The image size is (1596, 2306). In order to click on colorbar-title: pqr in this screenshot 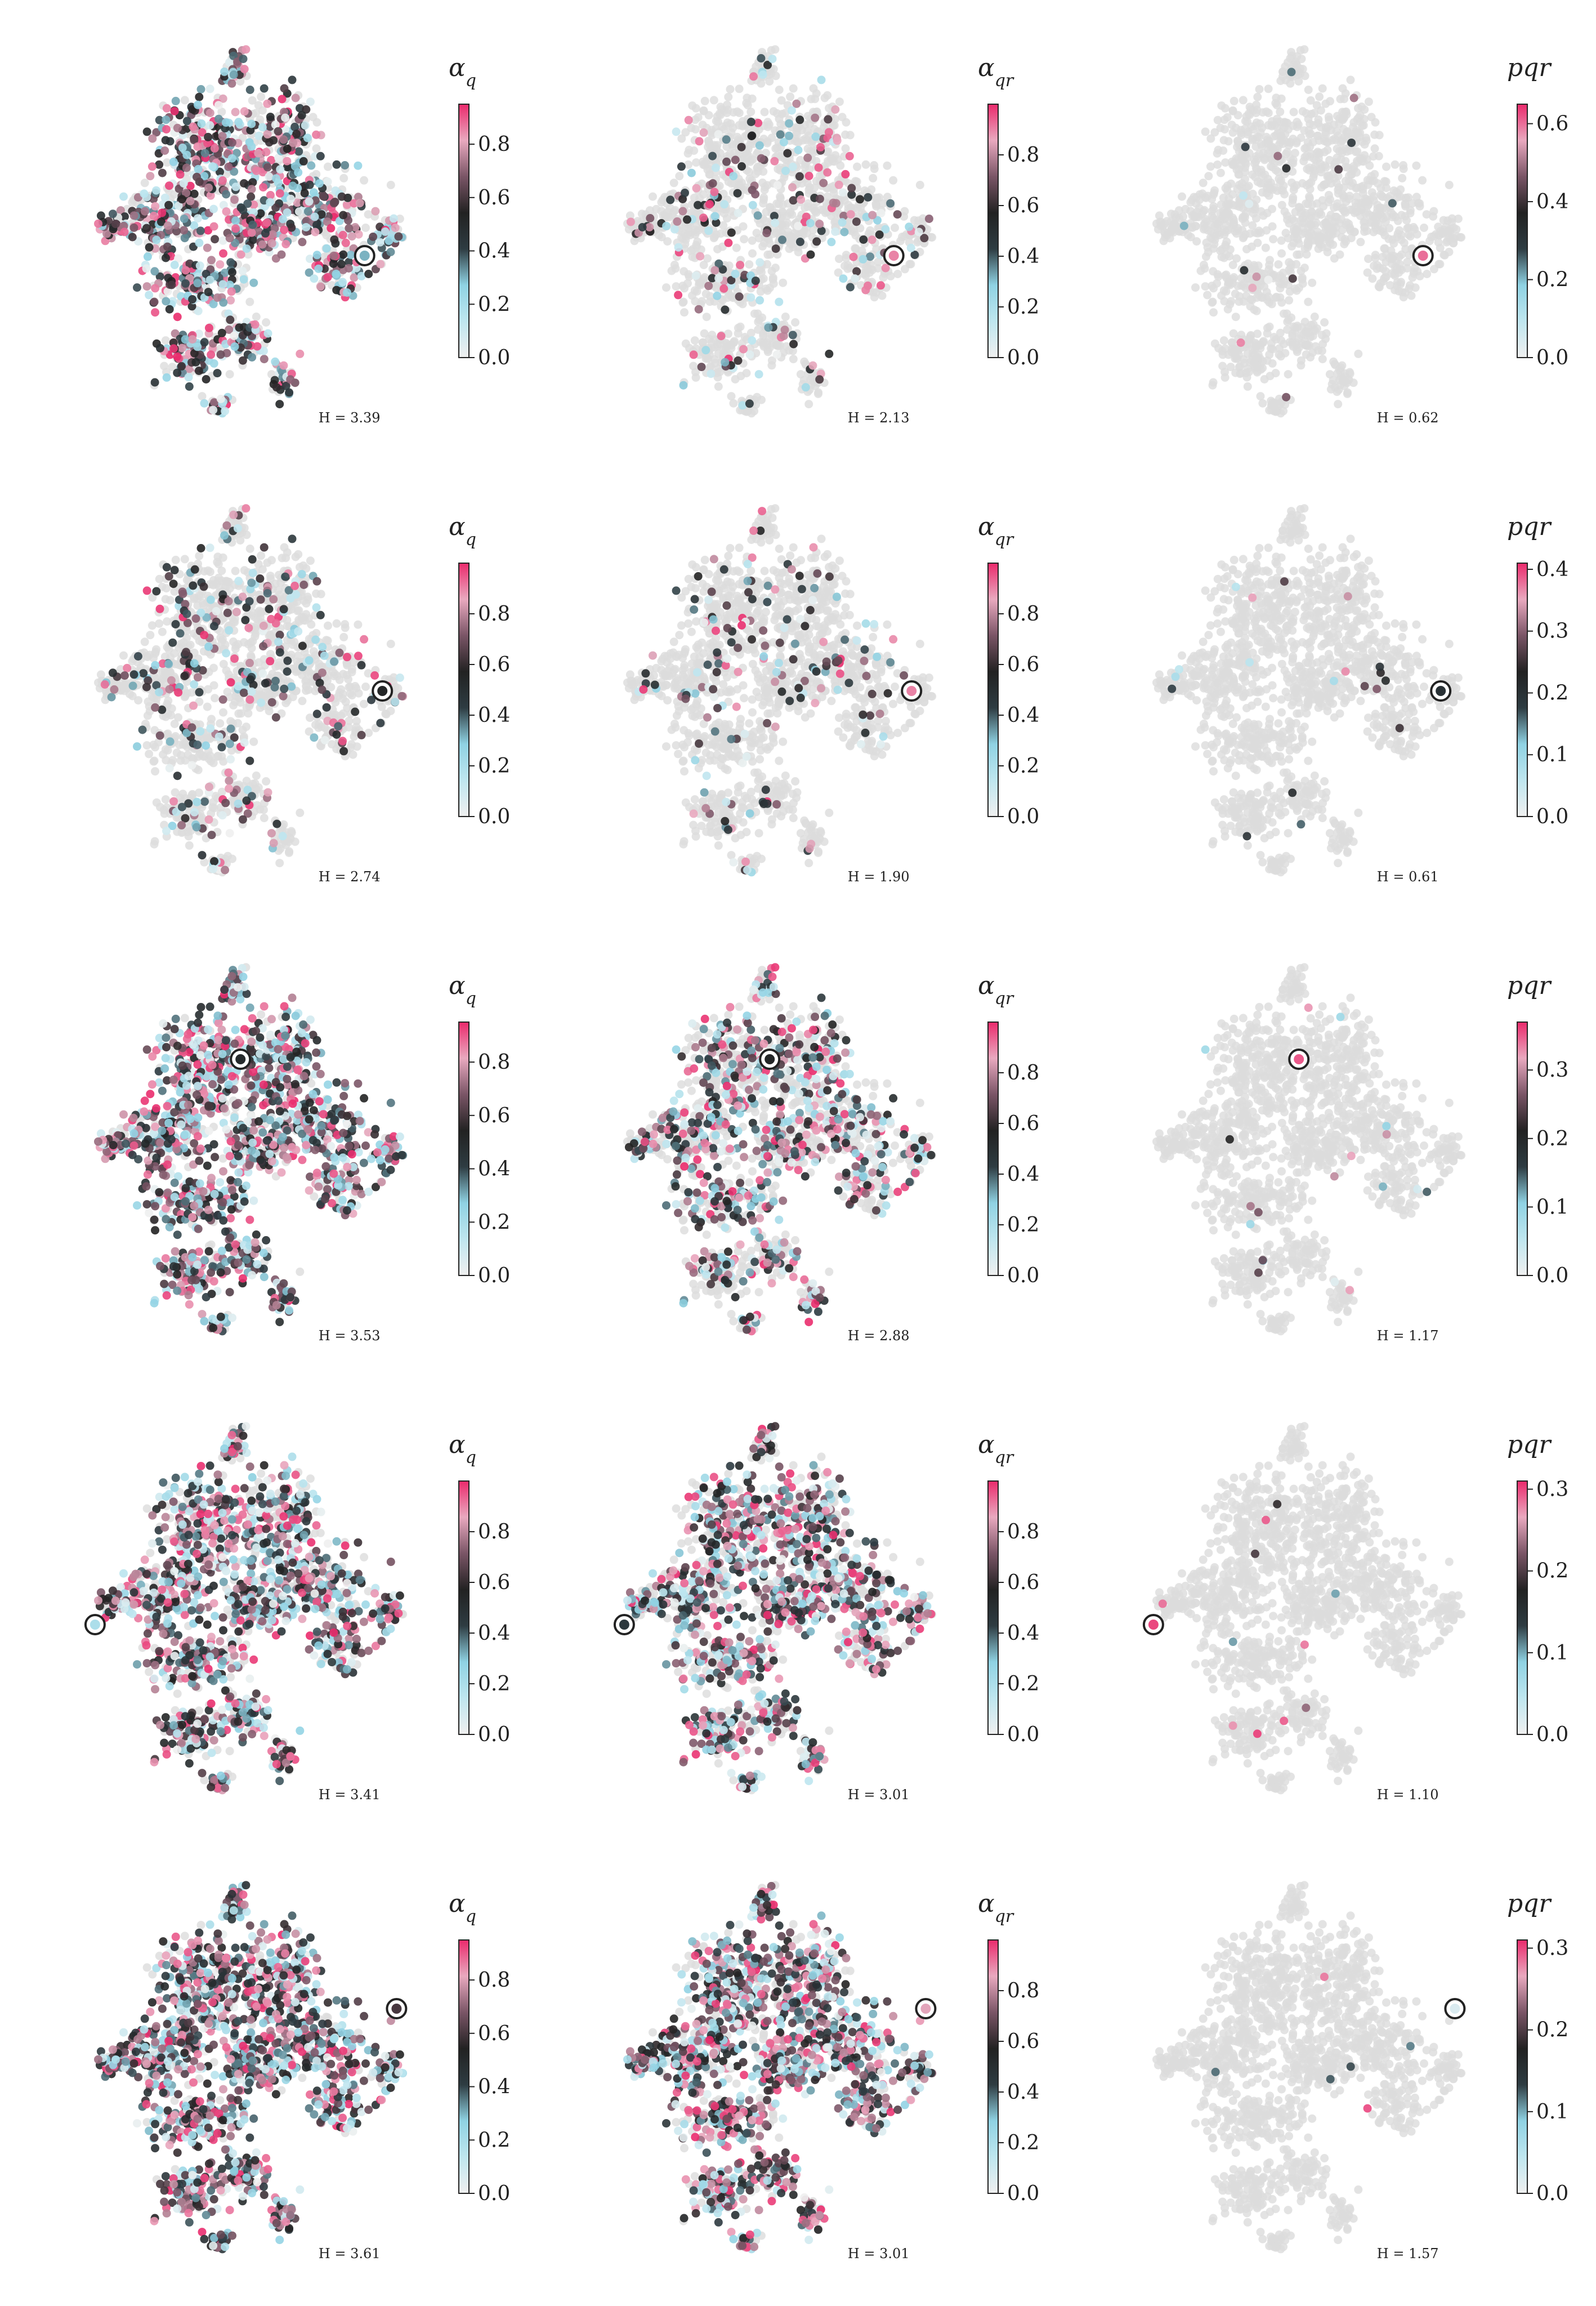, I will do `click(1529, 67)`.